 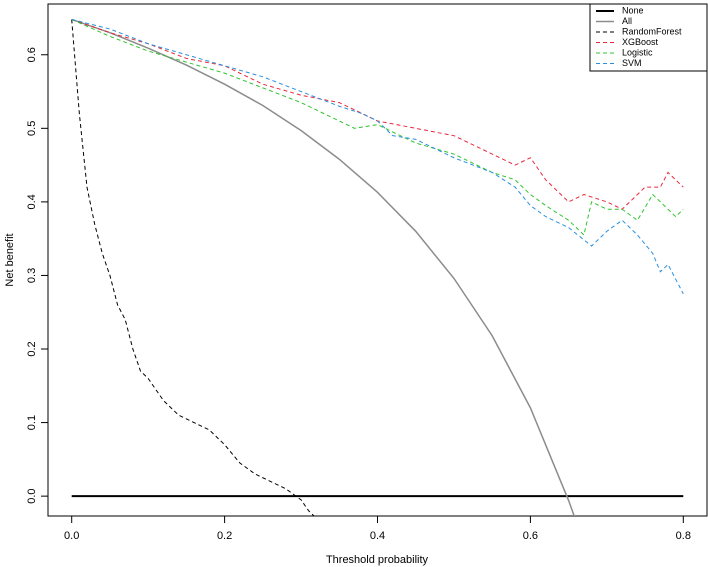 I want to click on y-tick-label: 0.1, so click(x=32, y=422).